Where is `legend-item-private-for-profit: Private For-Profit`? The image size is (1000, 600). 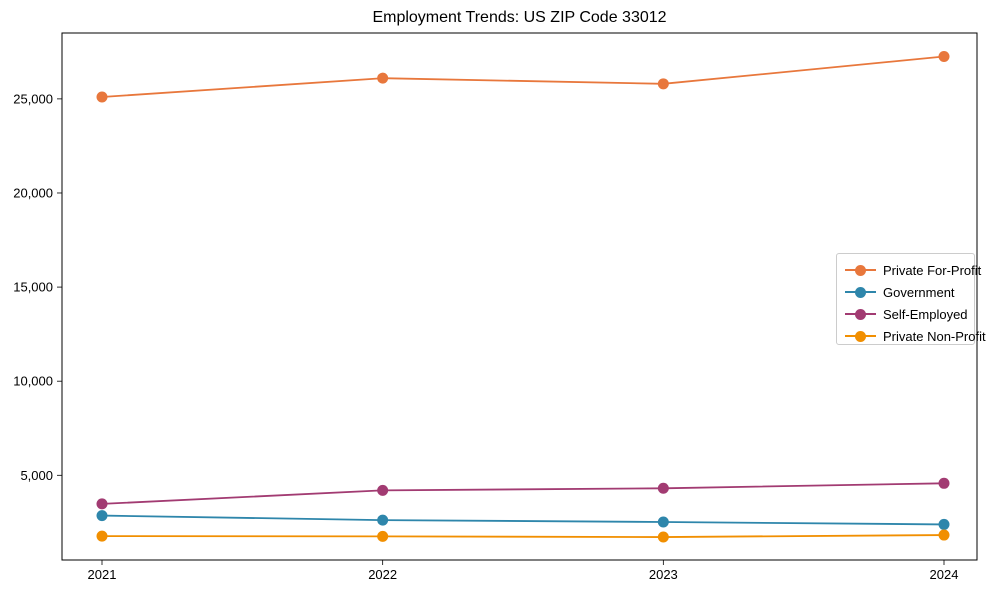 legend-item-private-for-profit: Private For-Profit is located at coordinates (913, 270).